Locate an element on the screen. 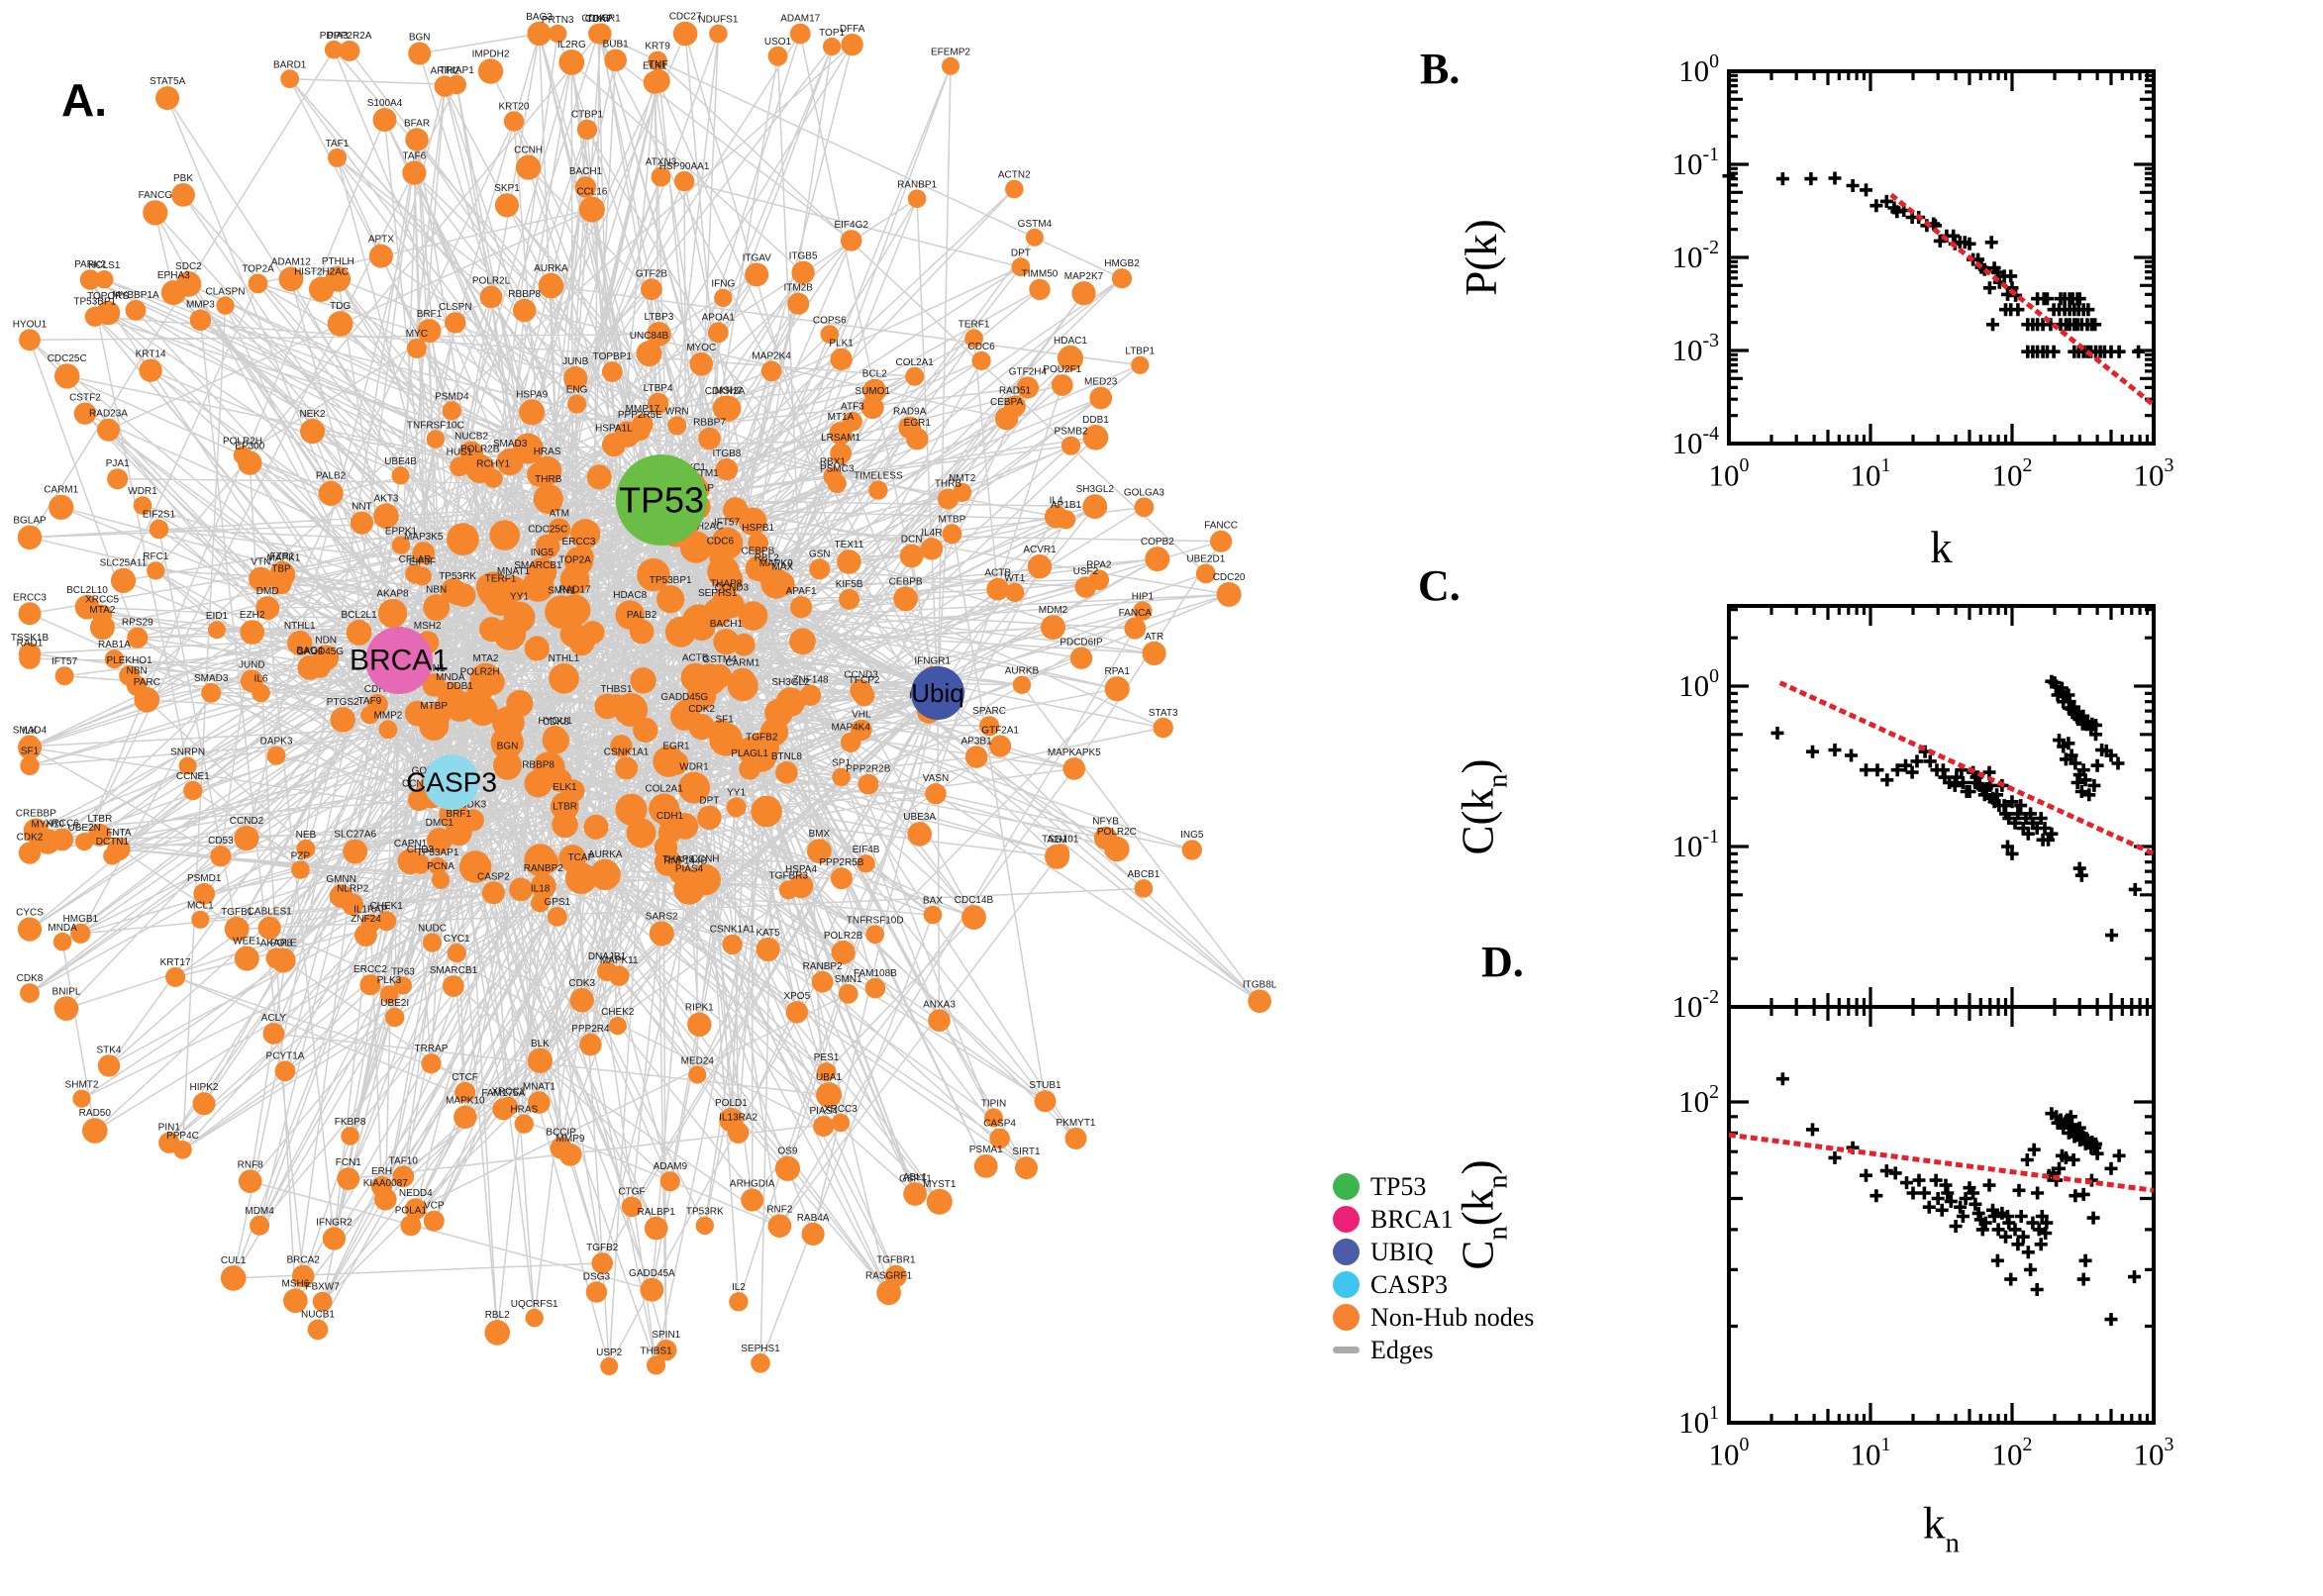 The width and height of the screenshot is (2323, 1596). gene-node-label: MNDA is located at coordinates (450, 677).